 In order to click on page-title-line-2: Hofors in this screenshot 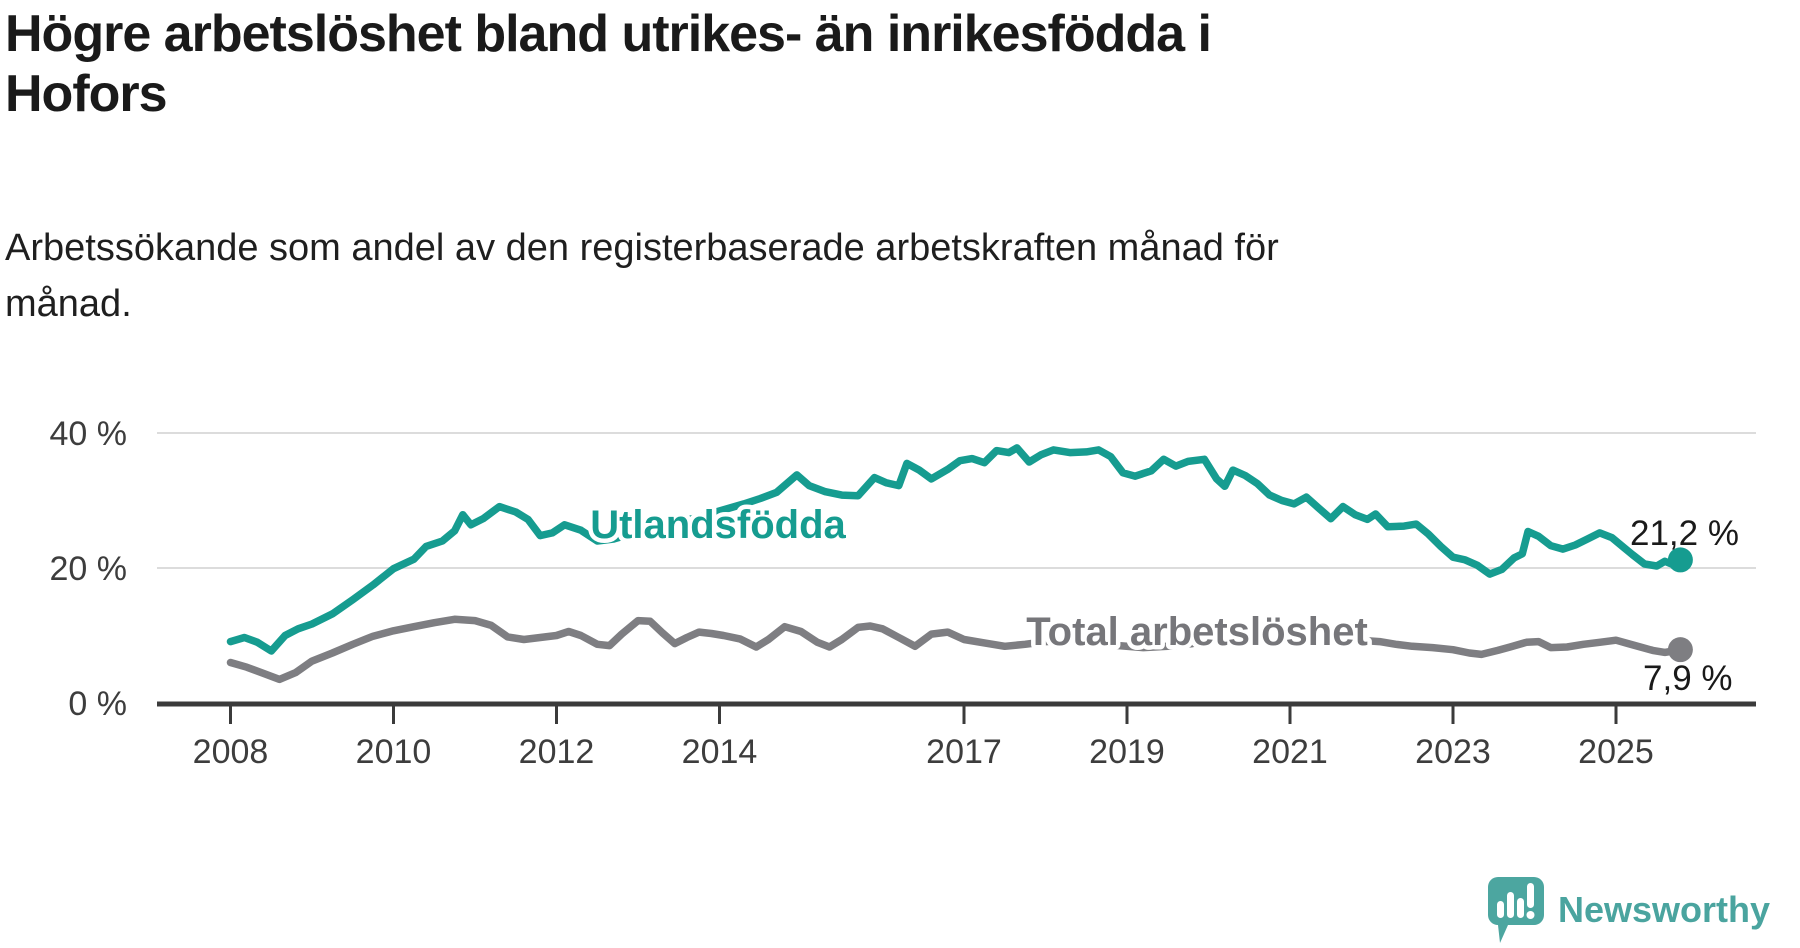, I will do `click(86, 94)`.